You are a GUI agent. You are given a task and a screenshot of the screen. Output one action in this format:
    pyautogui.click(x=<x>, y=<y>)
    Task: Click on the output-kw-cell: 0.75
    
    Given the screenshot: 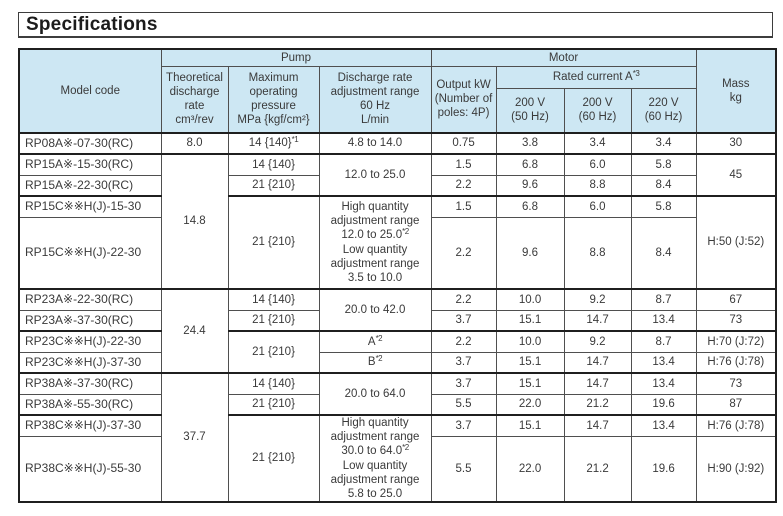 What is the action you would take?
    pyautogui.click(x=463, y=143)
    